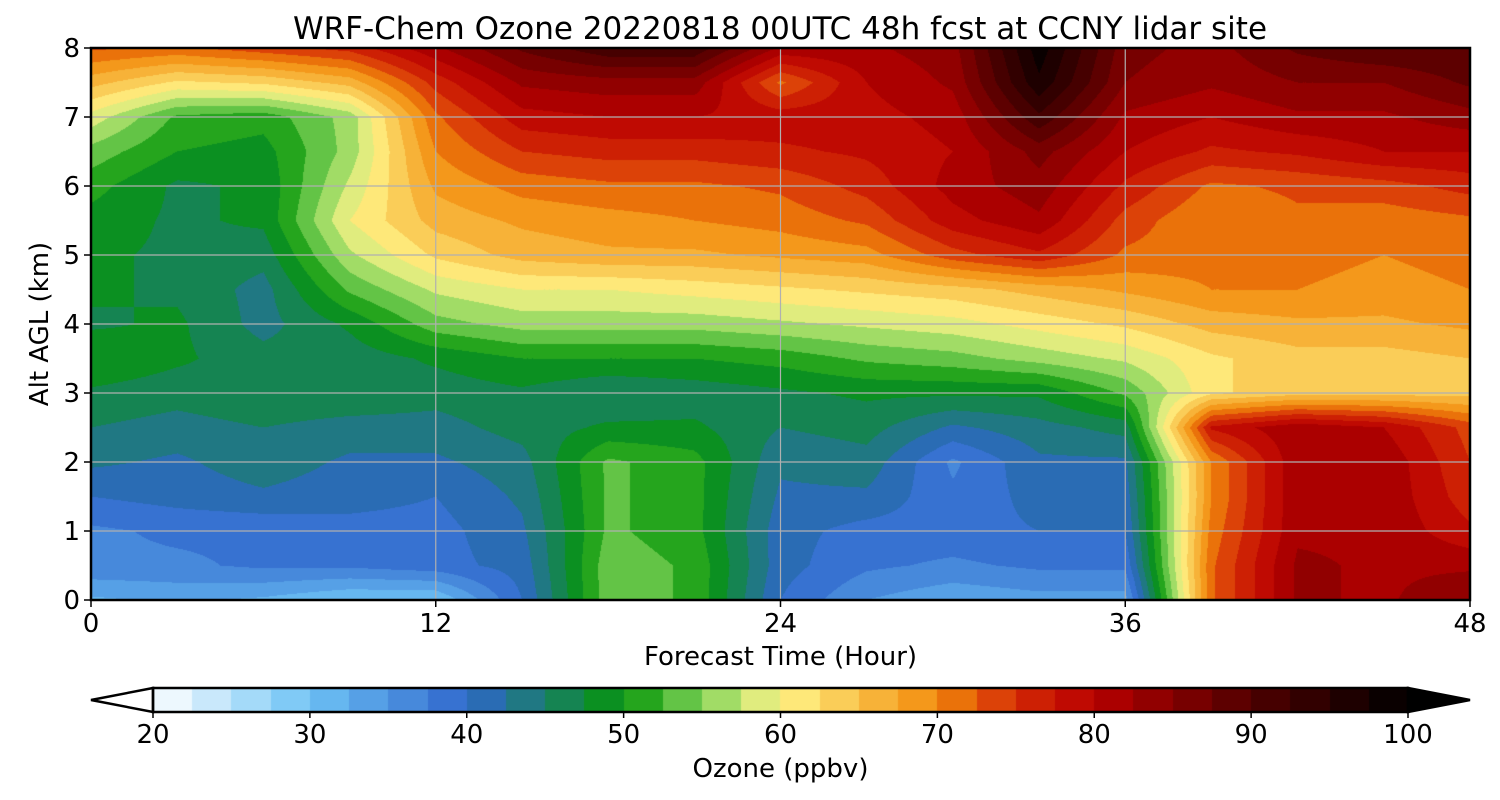 This screenshot has width=1500, height=800. What do you see at coordinates (71, 118) in the screenshot?
I see `y-tick-label: 7` at bounding box center [71, 118].